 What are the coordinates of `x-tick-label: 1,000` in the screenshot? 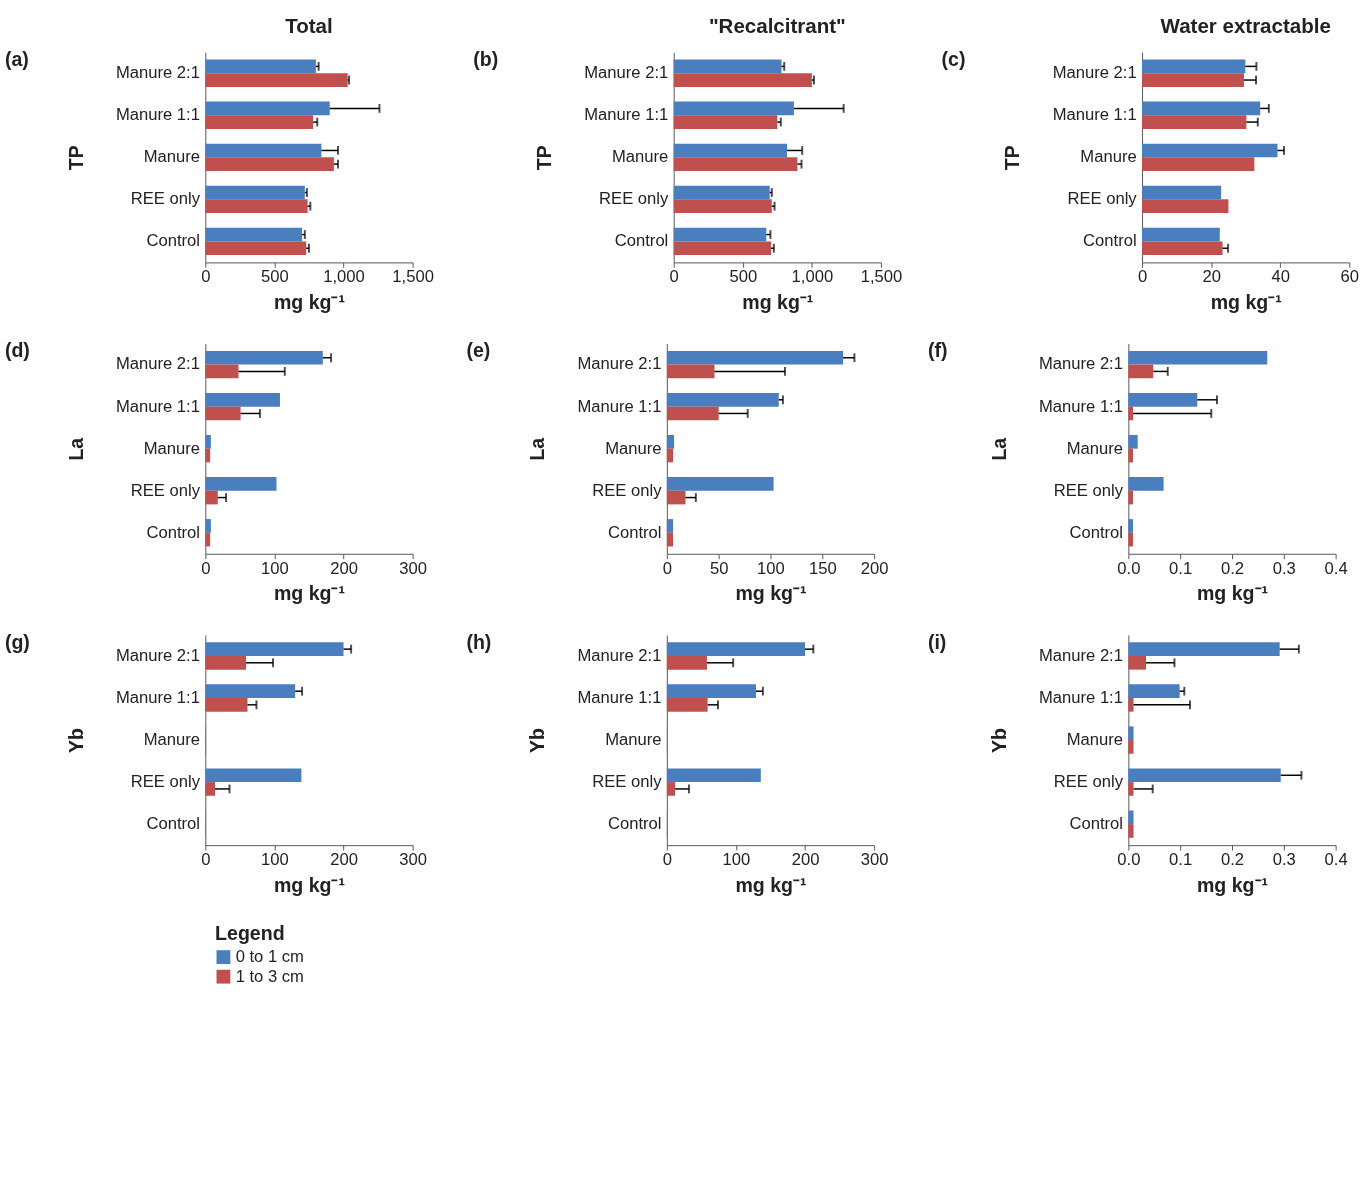 It's located at (344, 277).